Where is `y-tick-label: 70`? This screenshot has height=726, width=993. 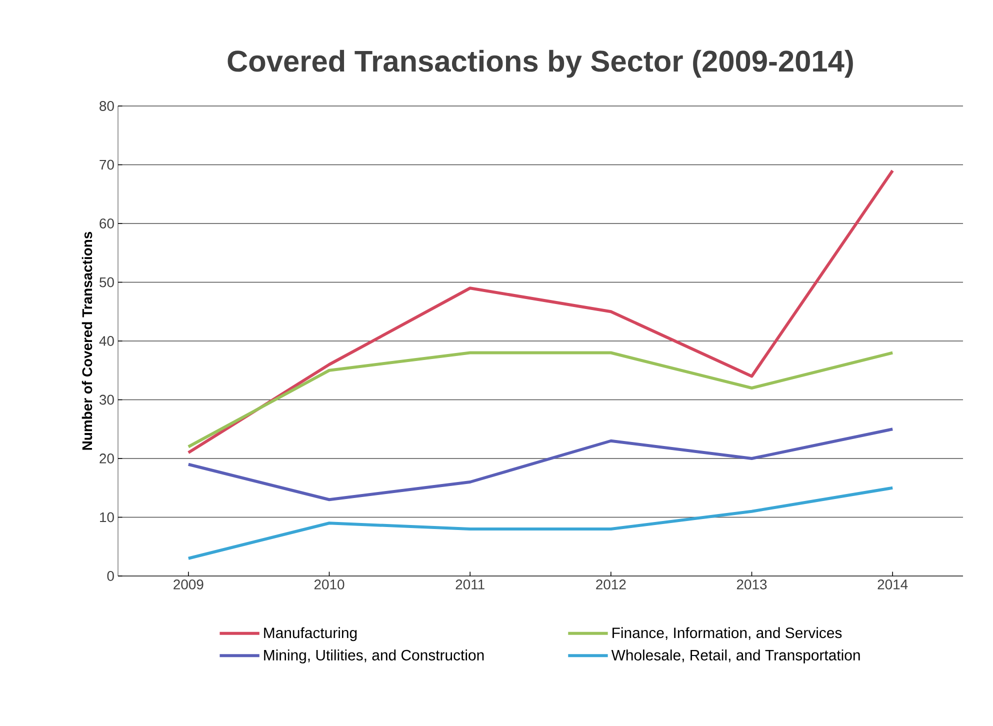 y-tick-label: 70 is located at coordinates (107, 165).